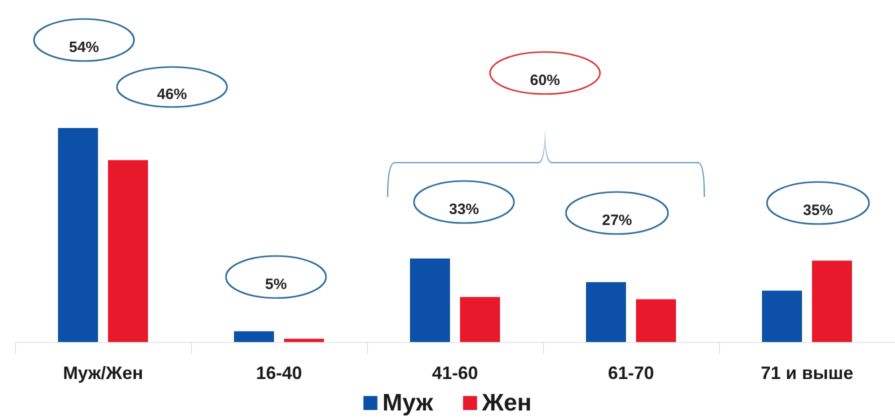 The width and height of the screenshot is (895, 420). Describe the element at coordinates (103, 373) in the screenshot. I see `x-tick-label: Муж/Жен` at that location.